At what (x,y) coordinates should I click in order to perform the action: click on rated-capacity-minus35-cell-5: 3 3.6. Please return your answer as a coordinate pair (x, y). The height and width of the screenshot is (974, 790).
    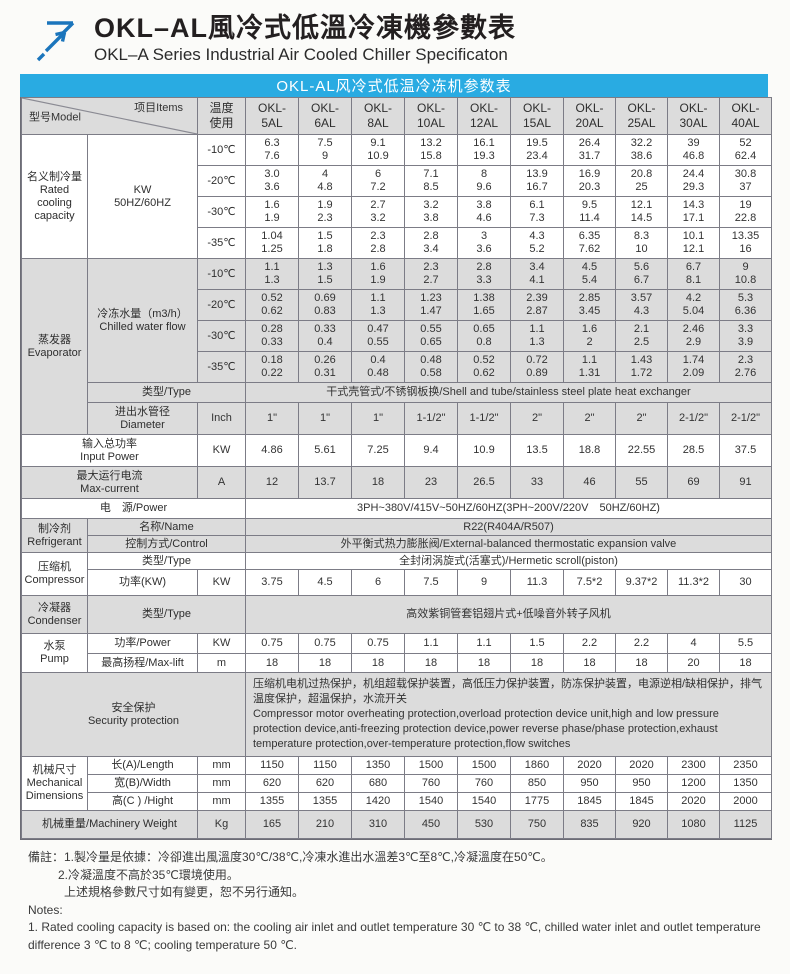
    Looking at the image, I should click on (484, 243).